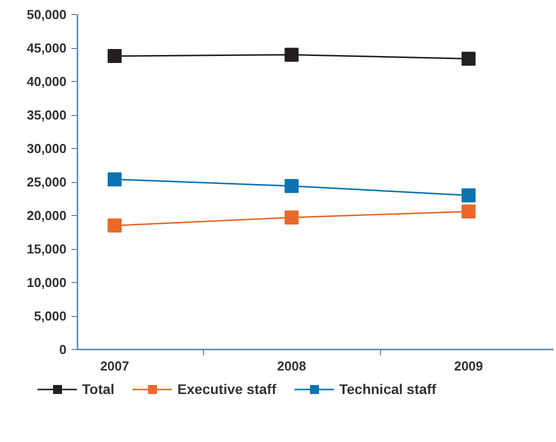  I want to click on y-tick-label: 30,000, so click(46, 148).